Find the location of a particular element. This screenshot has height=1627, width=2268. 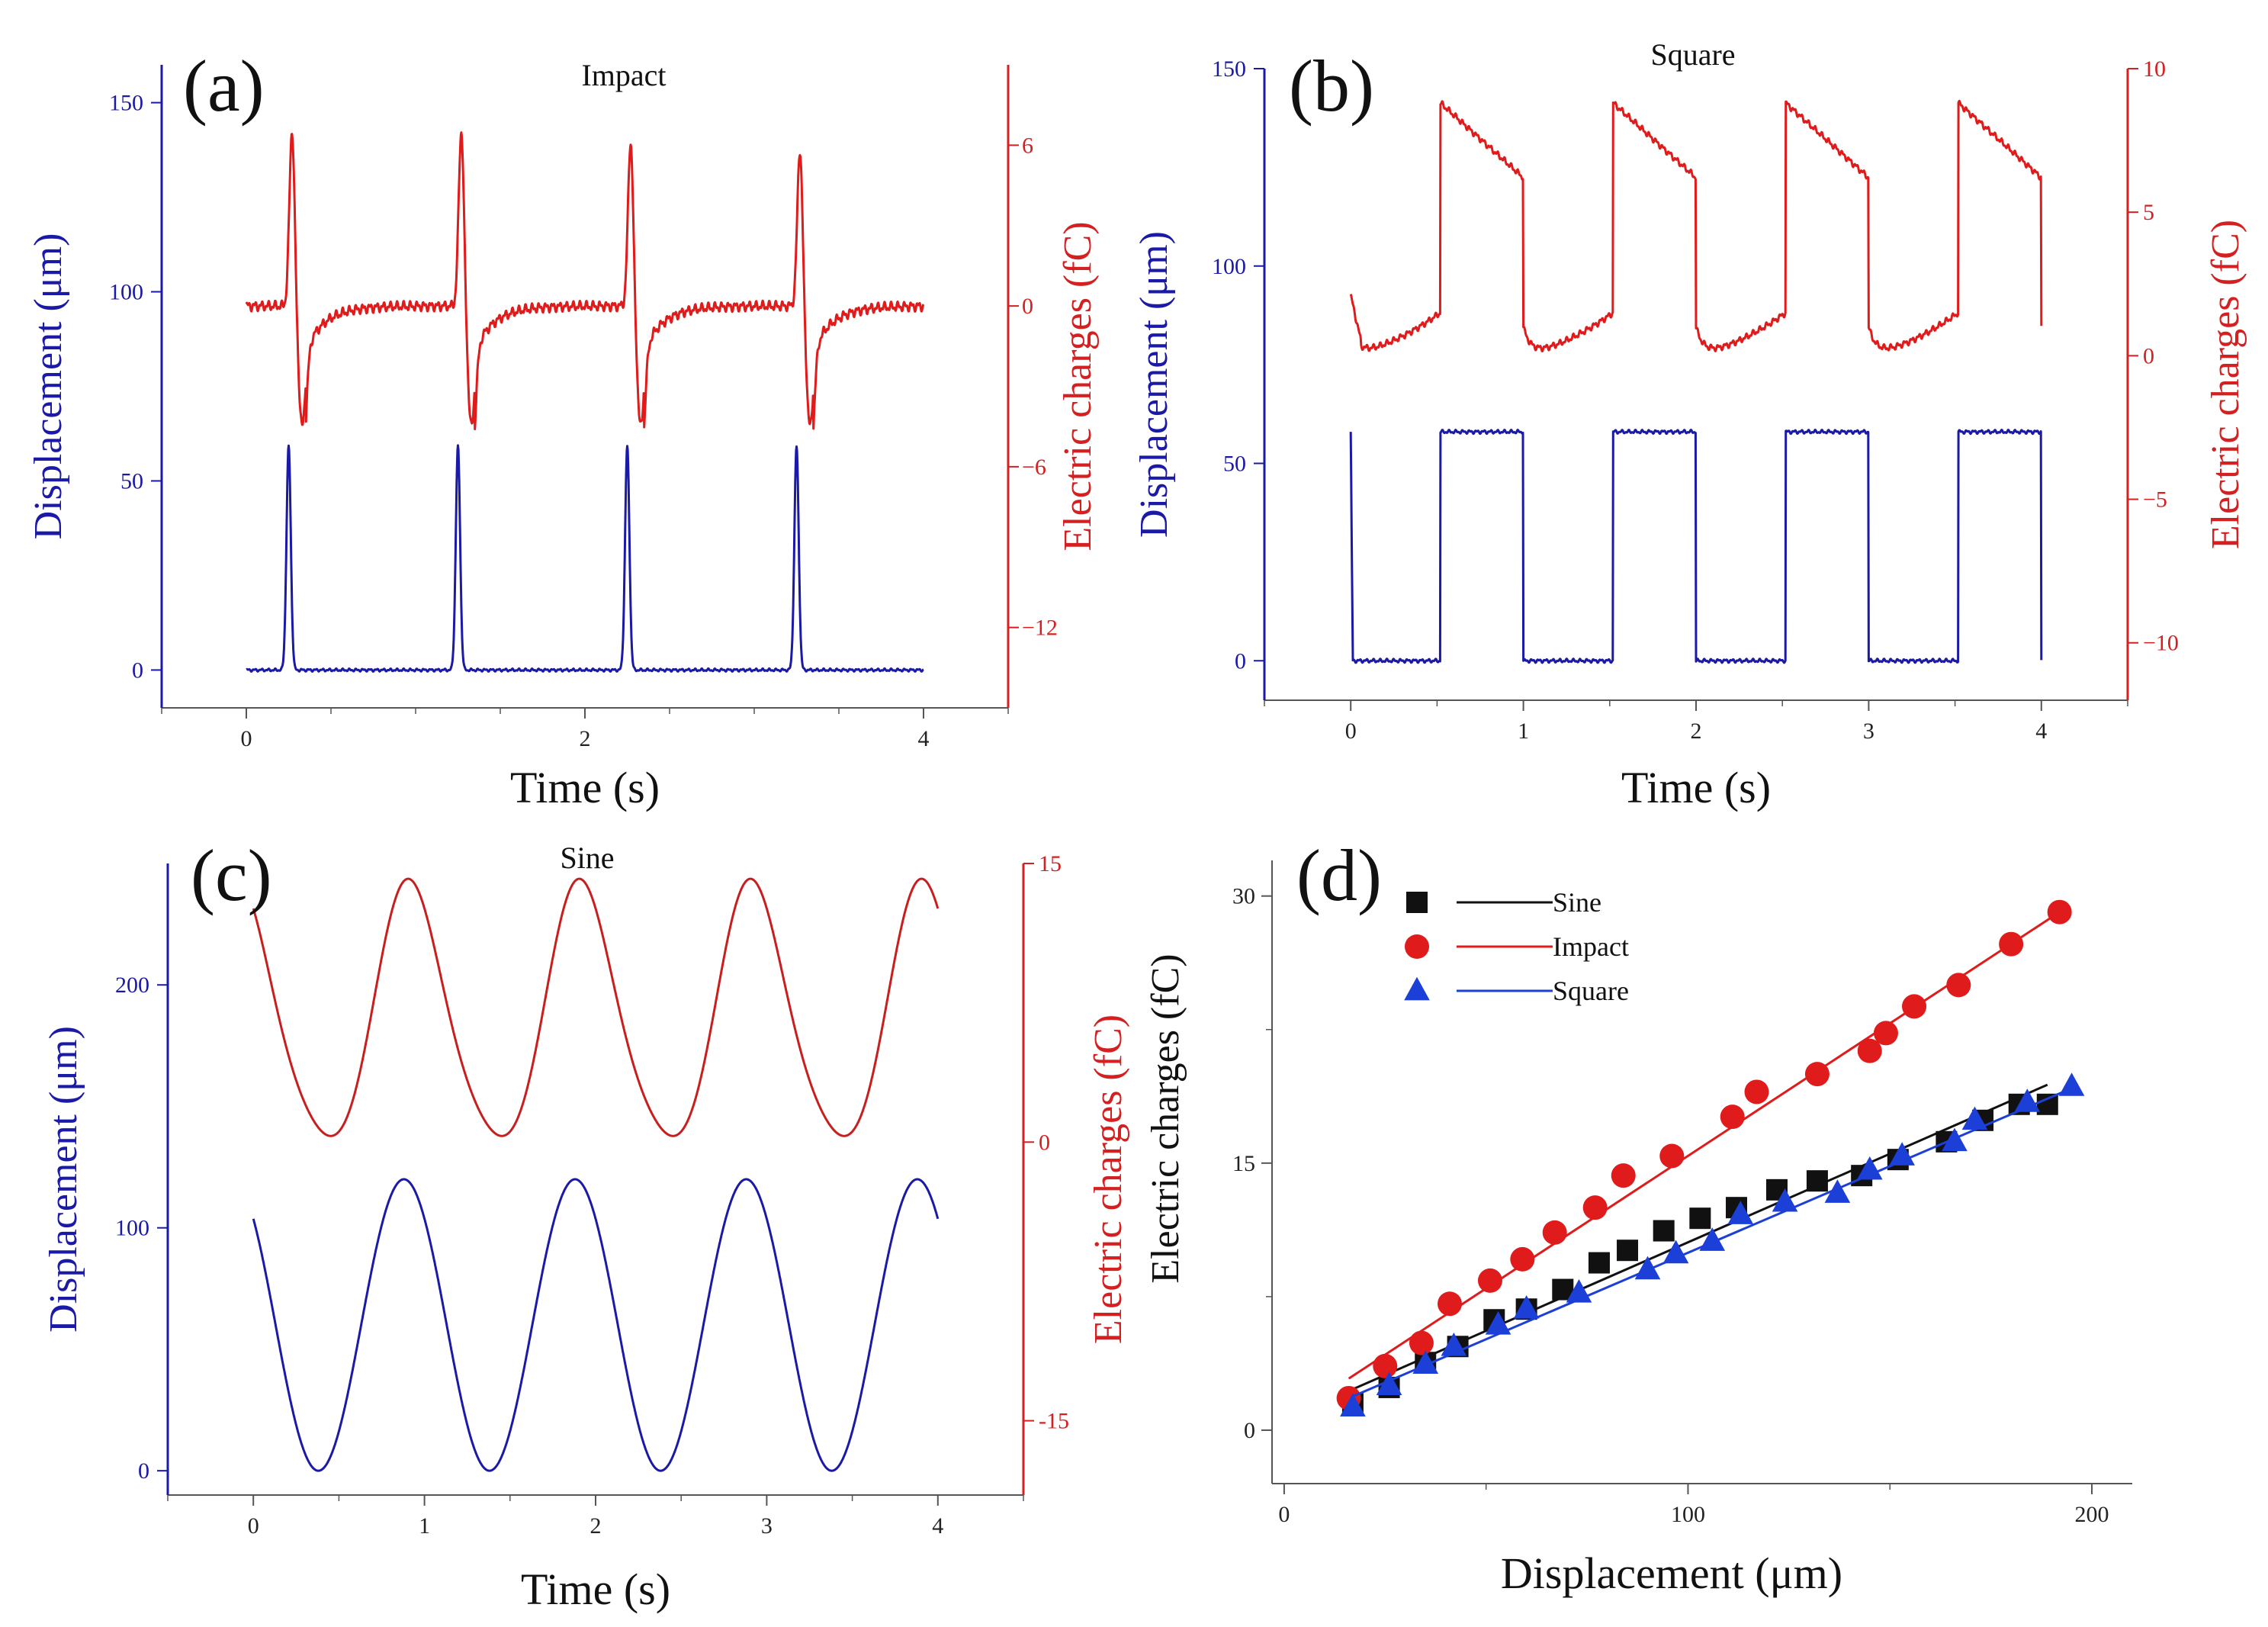

y-tick-label: 0 is located at coordinates (1249, 1430).